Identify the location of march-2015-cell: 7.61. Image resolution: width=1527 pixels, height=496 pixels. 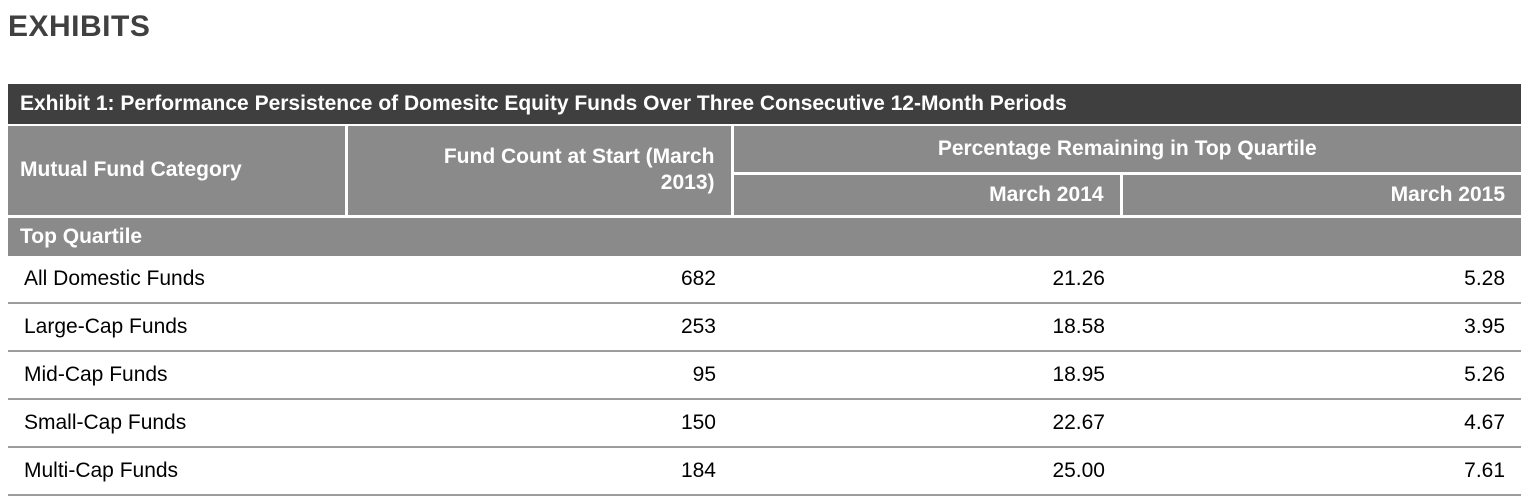
(1321, 471).